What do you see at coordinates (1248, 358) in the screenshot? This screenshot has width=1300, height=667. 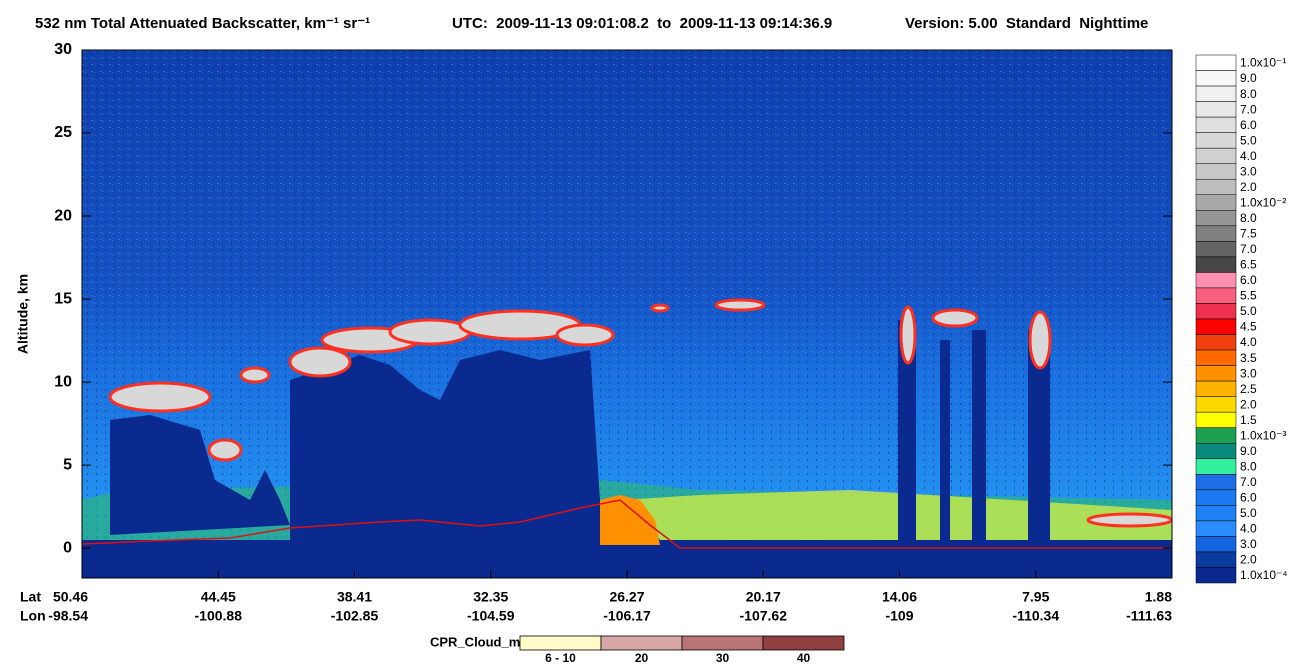 I see `colorbar-label: 3.5` at bounding box center [1248, 358].